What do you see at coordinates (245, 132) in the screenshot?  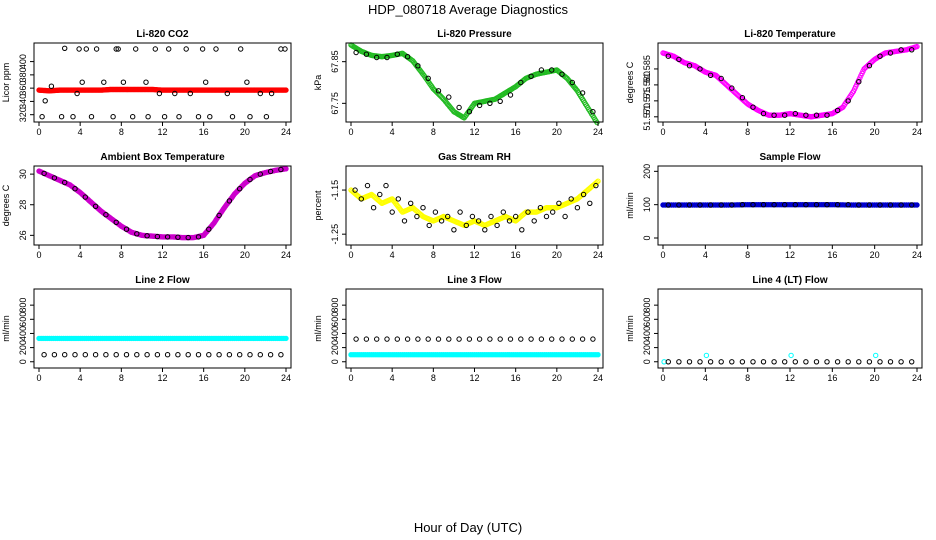 I see `x-tick-label: 20` at bounding box center [245, 132].